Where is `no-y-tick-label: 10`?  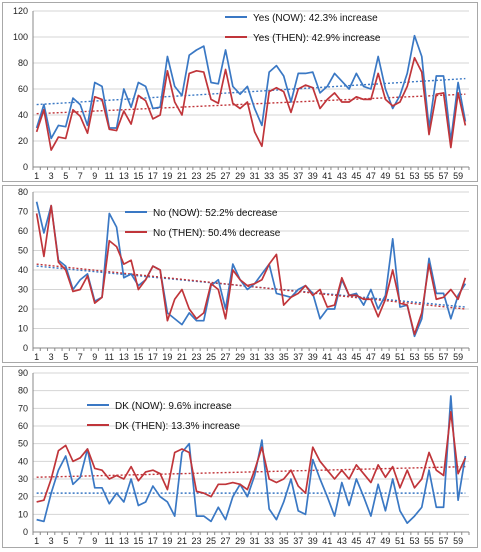 no-y-tick-label: 10 is located at coordinates (23, 329).